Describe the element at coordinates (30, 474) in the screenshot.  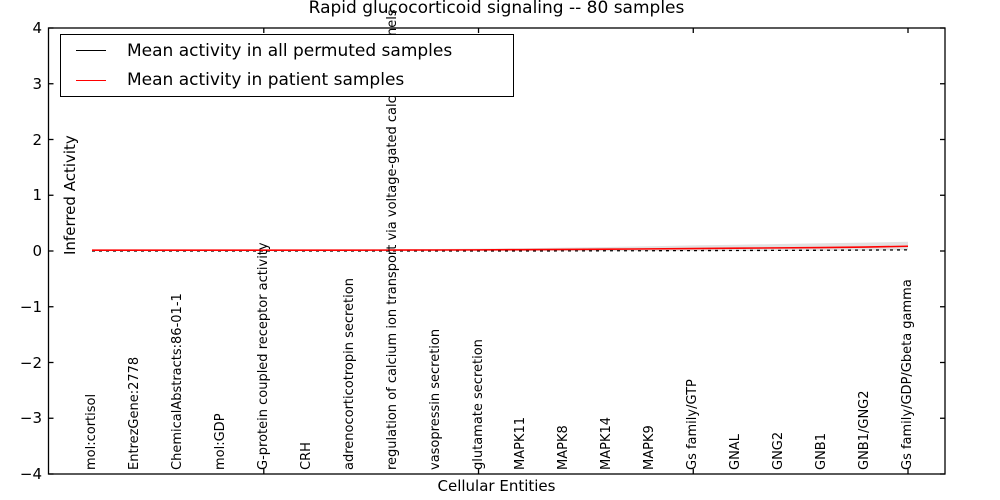
I see `y-tick-label: −4` at that location.